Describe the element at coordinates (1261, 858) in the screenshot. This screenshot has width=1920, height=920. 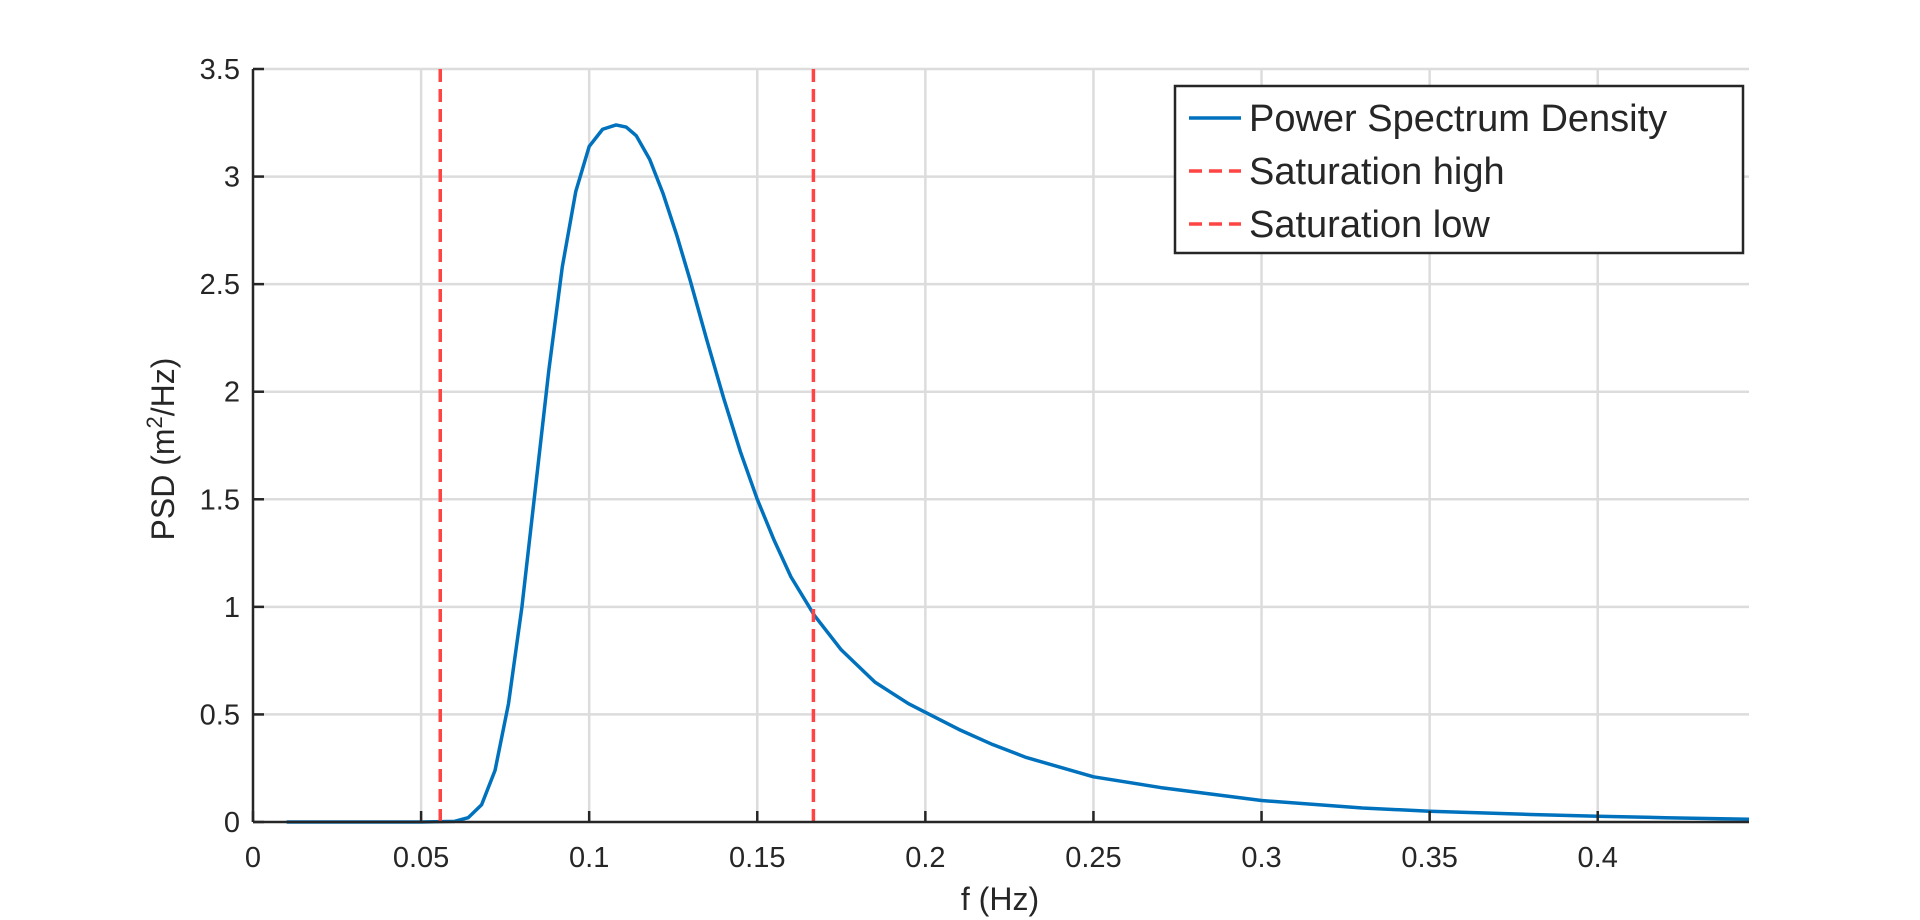
I see `x-tick-label: 0.3` at that location.